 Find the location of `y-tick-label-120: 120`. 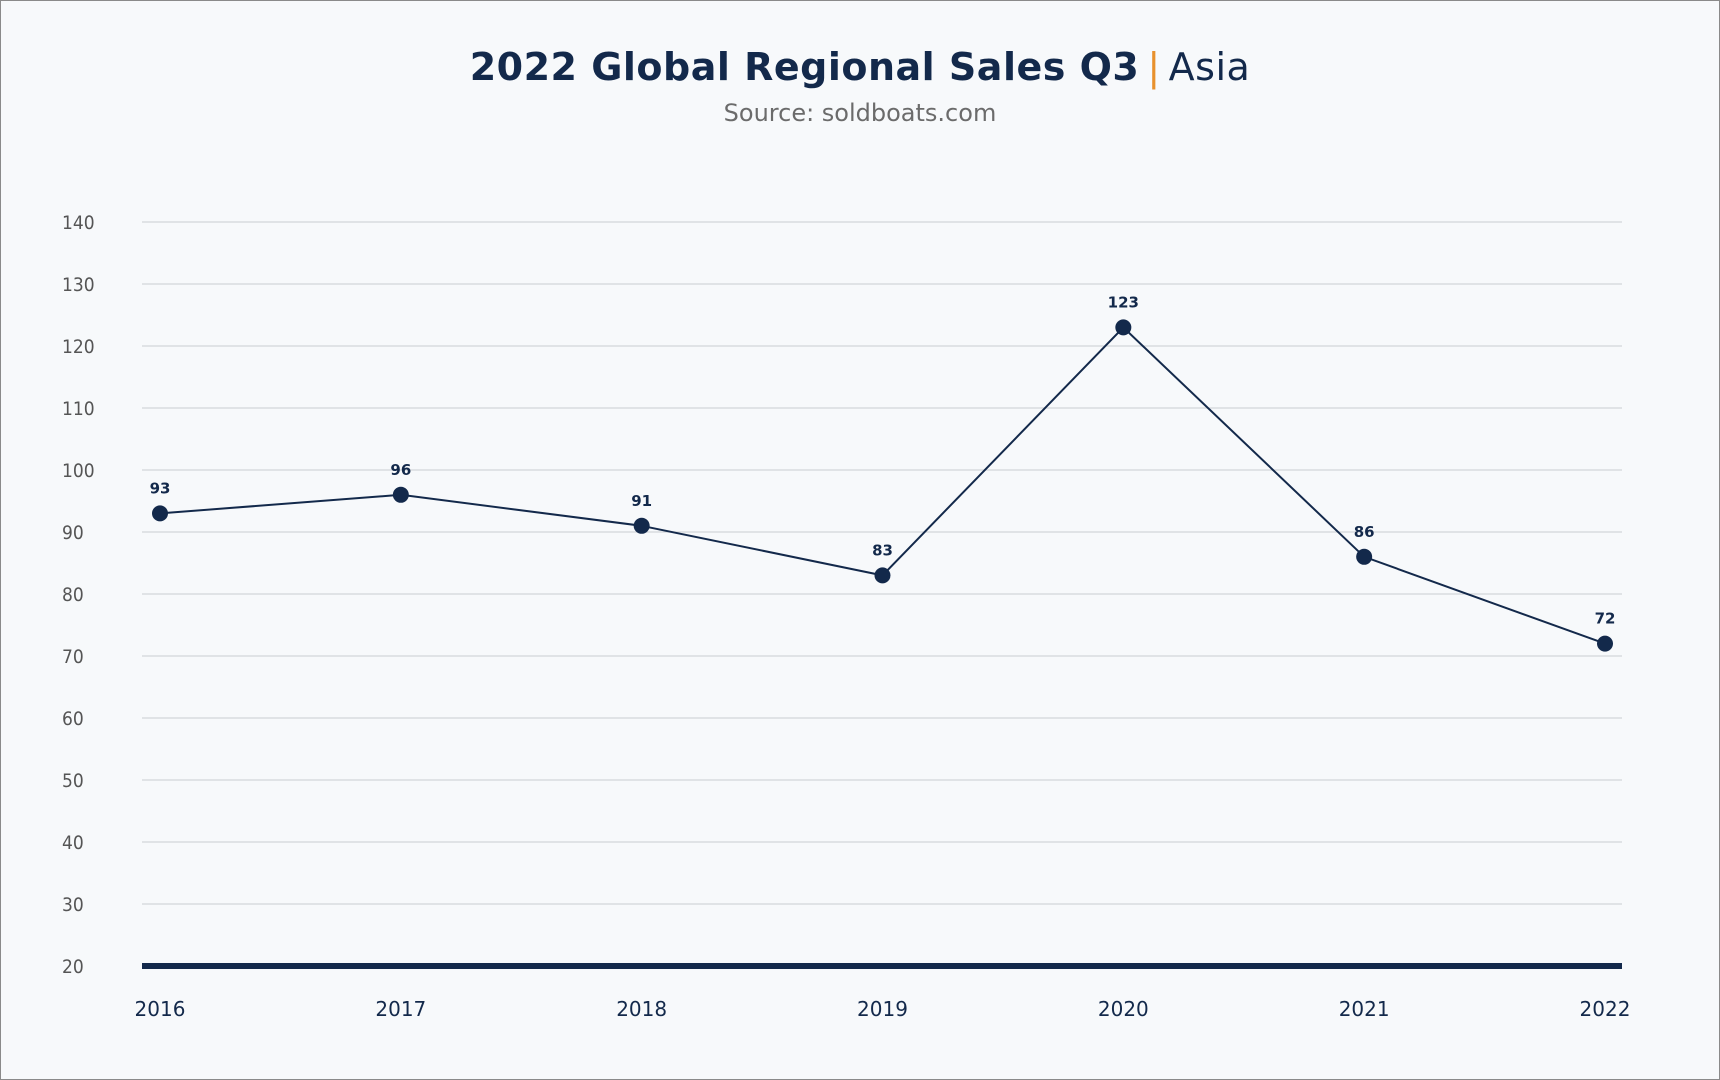

y-tick-label-120: 120 is located at coordinates (78, 347).